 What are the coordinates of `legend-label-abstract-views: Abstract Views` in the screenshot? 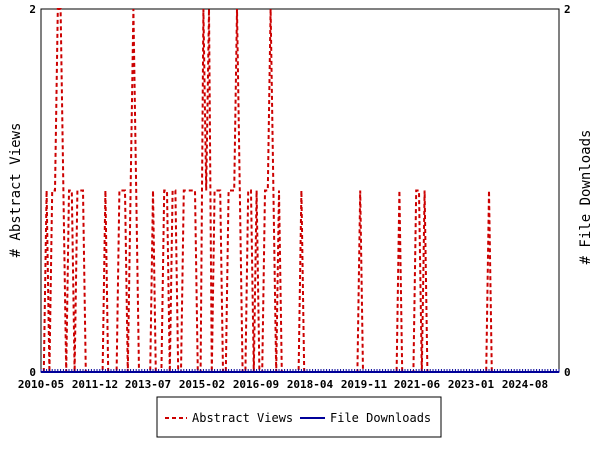 It's located at (242, 418).